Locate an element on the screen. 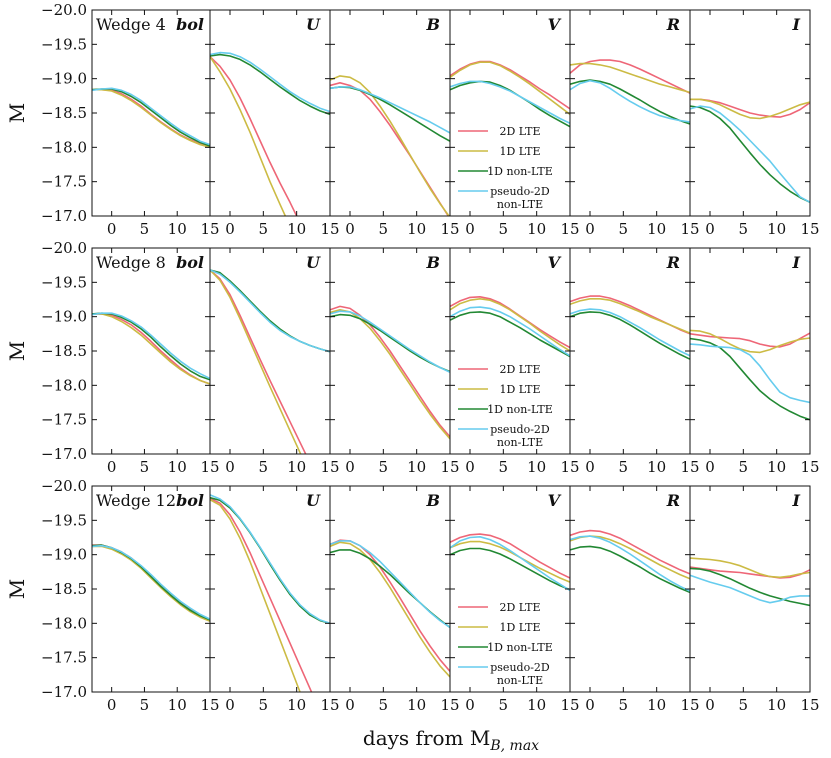  panel-title-V: V is located at coordinates (555, 24).